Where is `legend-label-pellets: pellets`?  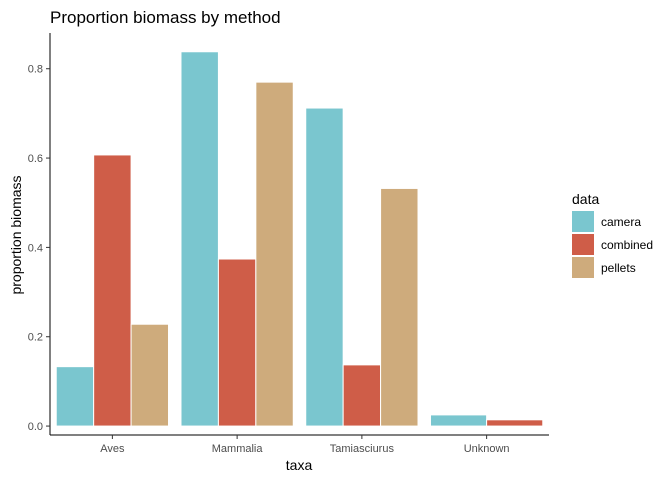
legend-label-pellets: pellets is located at coordinates (618, 268).